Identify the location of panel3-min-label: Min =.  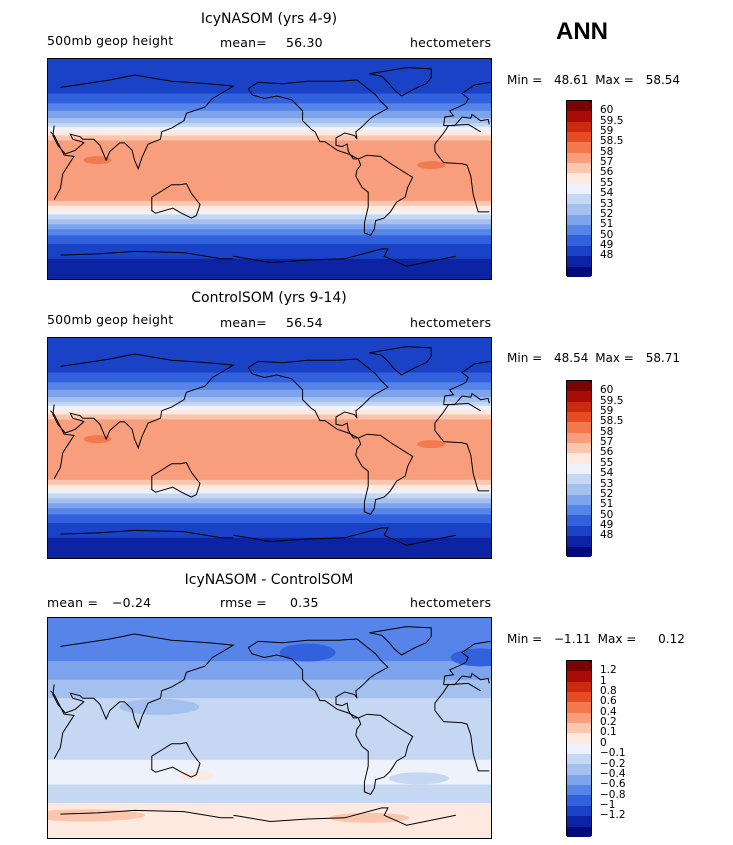
(525, 639).